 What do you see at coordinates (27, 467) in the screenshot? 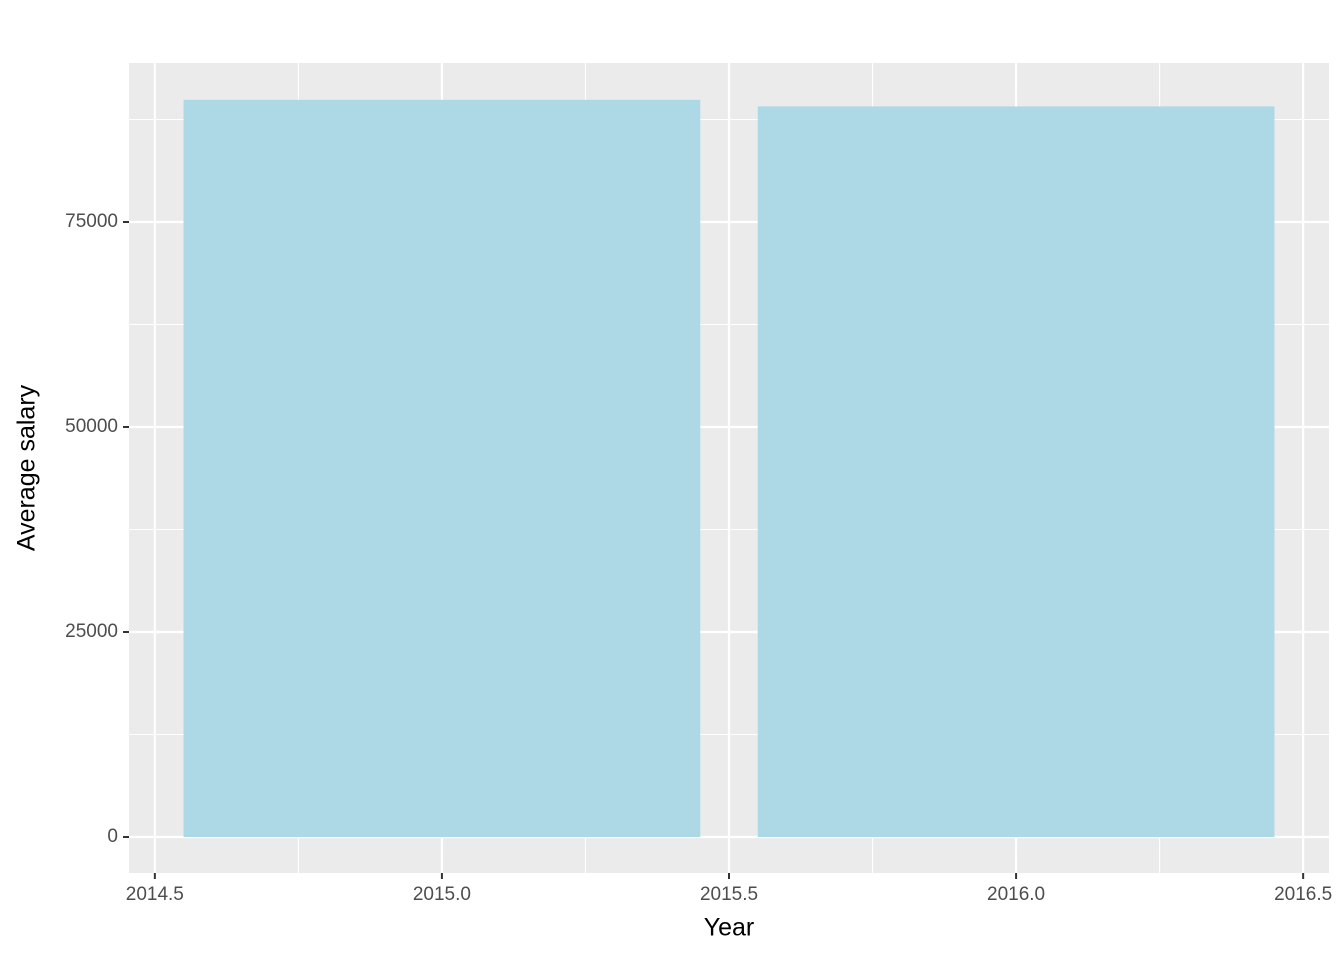
I see `y-axis-title: Average salary` at bounding box center [27, 467].